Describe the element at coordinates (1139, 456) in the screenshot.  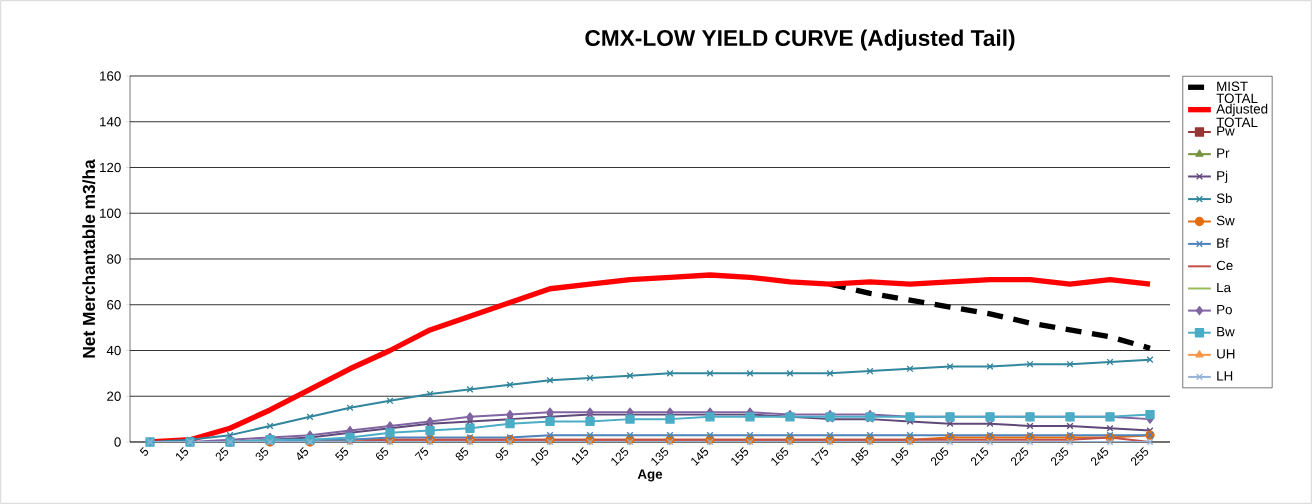
I see `x-tick-label: 255` at that location.